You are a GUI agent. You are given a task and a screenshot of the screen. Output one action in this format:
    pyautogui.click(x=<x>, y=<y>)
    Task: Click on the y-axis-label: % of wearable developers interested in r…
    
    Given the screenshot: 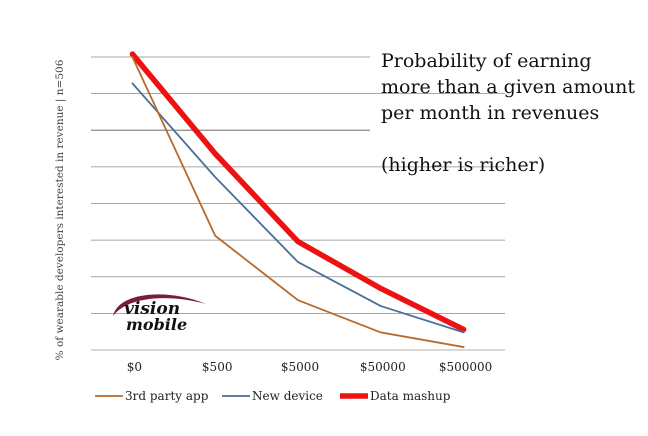 What is the action you would take?
    pyautogui.click(x=60, y=209)
    